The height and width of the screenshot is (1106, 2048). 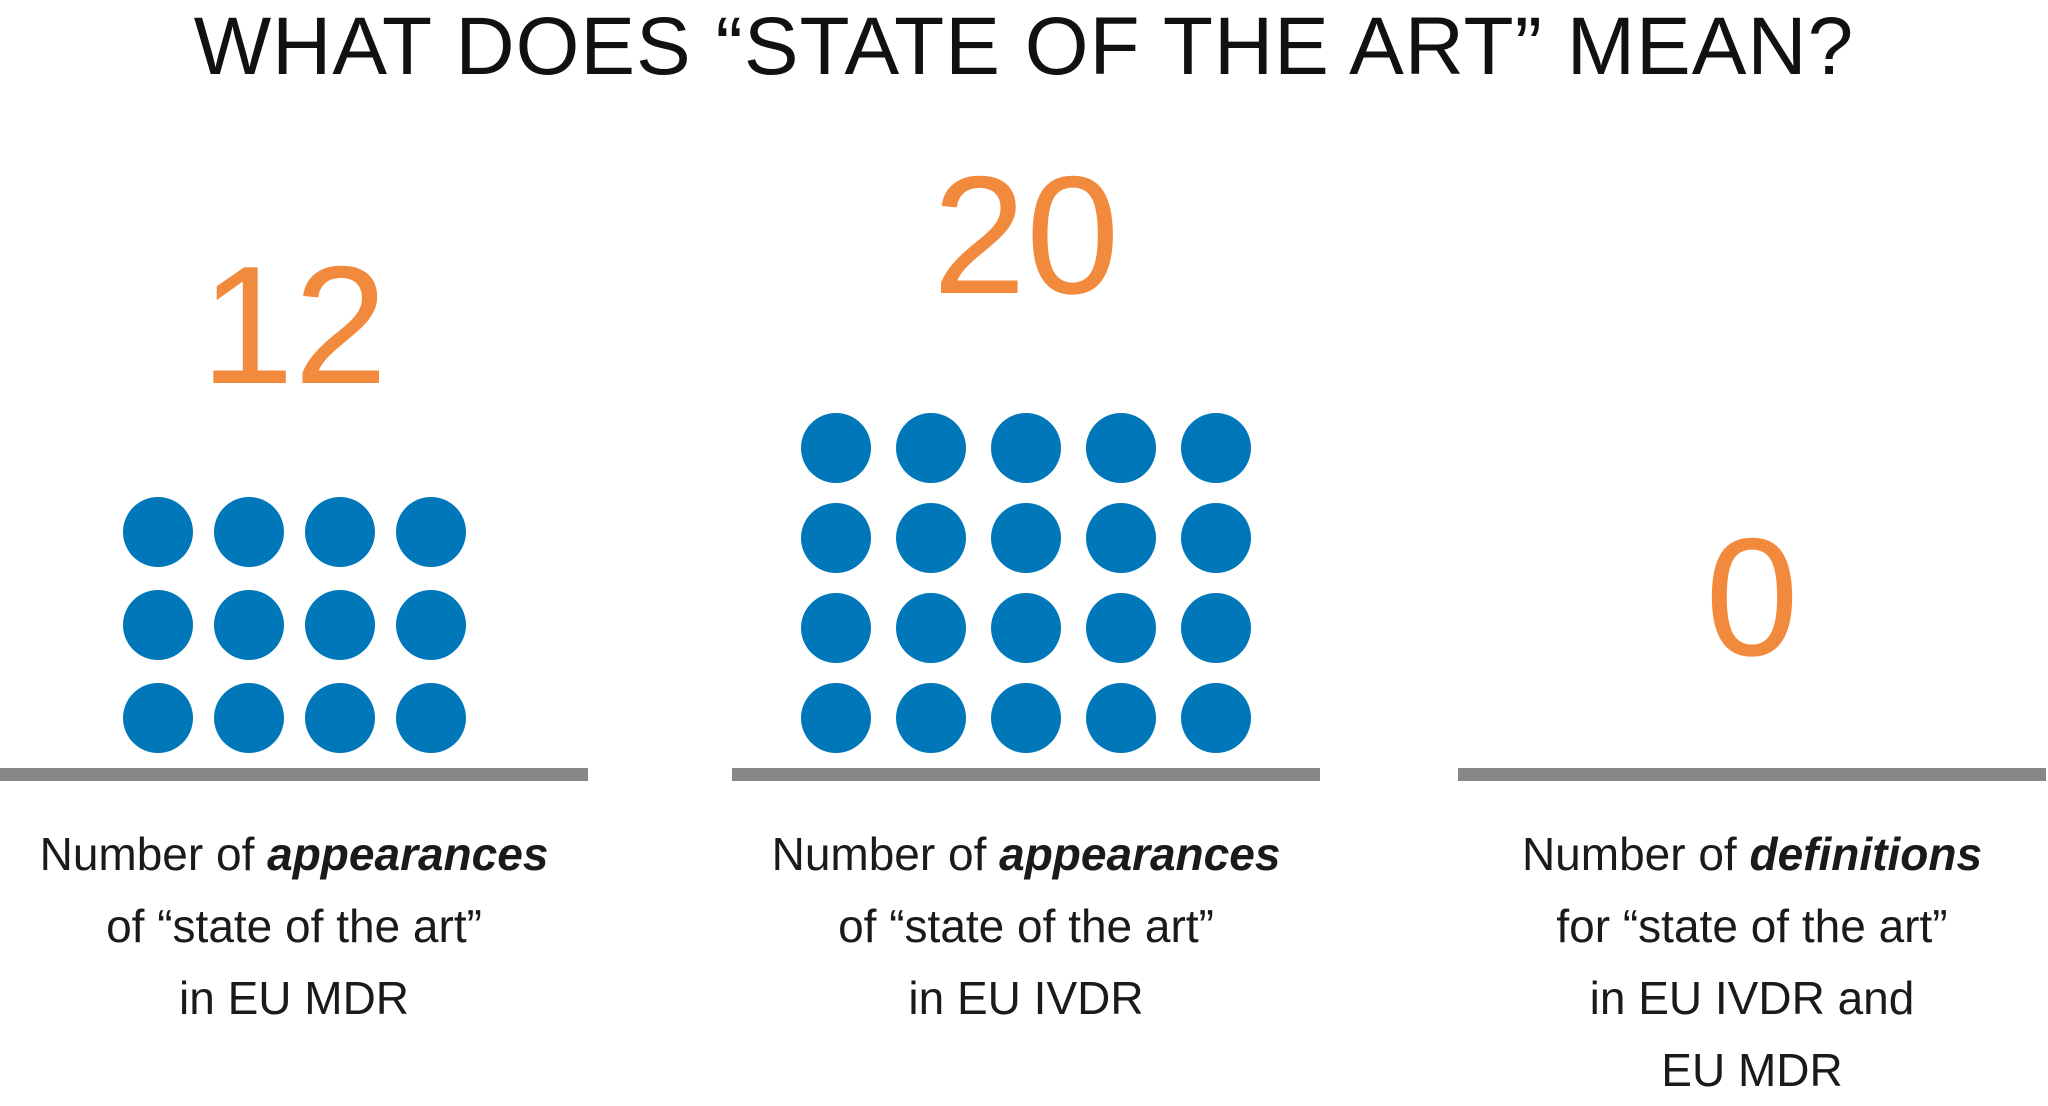 I want to click on category-label-line-4: EU MDR, so click(x=1752, y=1070).